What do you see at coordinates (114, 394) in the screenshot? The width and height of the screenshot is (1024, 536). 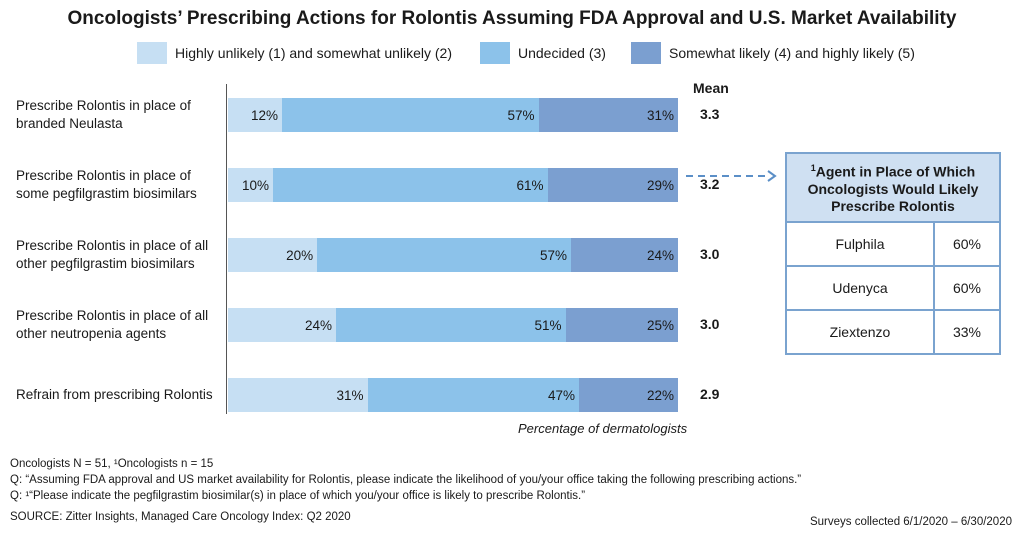 I see `category-label-line: Refrain from prescribing Rolontis` at bounding box center [114, 394].